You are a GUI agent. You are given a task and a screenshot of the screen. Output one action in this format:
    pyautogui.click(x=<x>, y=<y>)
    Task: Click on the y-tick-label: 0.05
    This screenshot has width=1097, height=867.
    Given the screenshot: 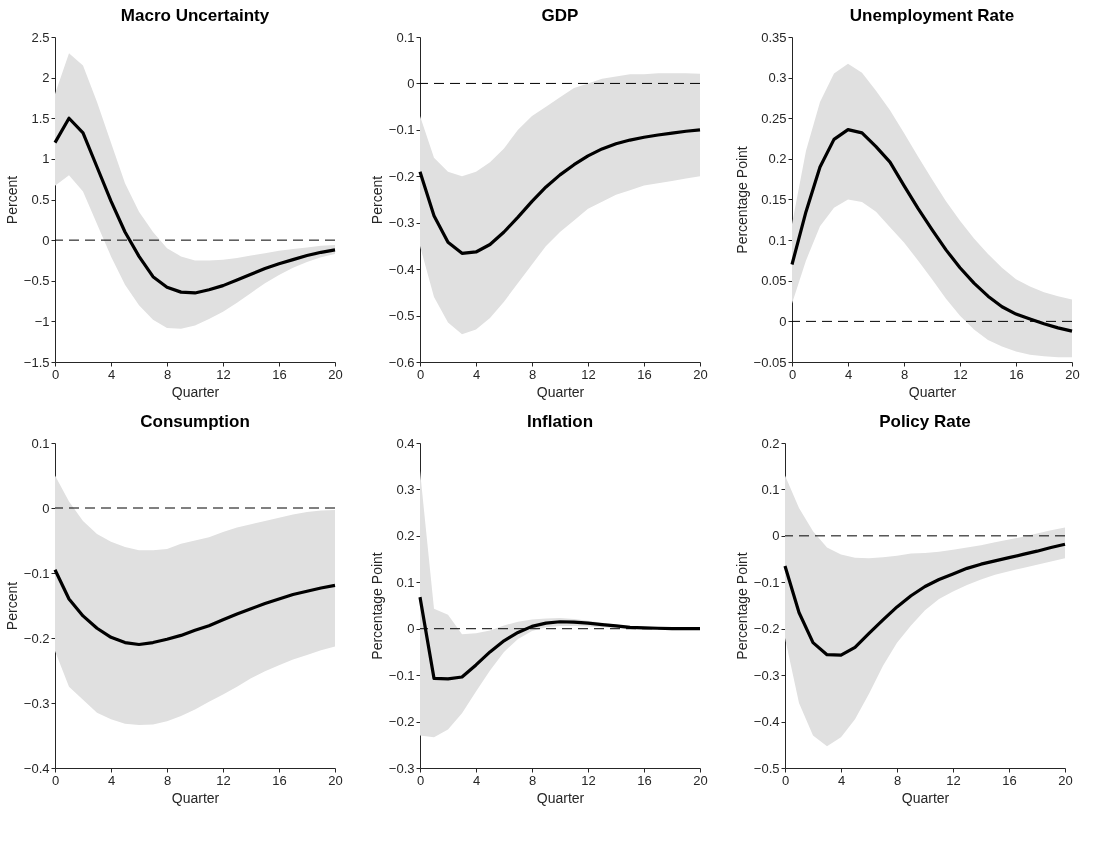 What is the action you would take?
    pyautogui.click(x=774, y=281)
    